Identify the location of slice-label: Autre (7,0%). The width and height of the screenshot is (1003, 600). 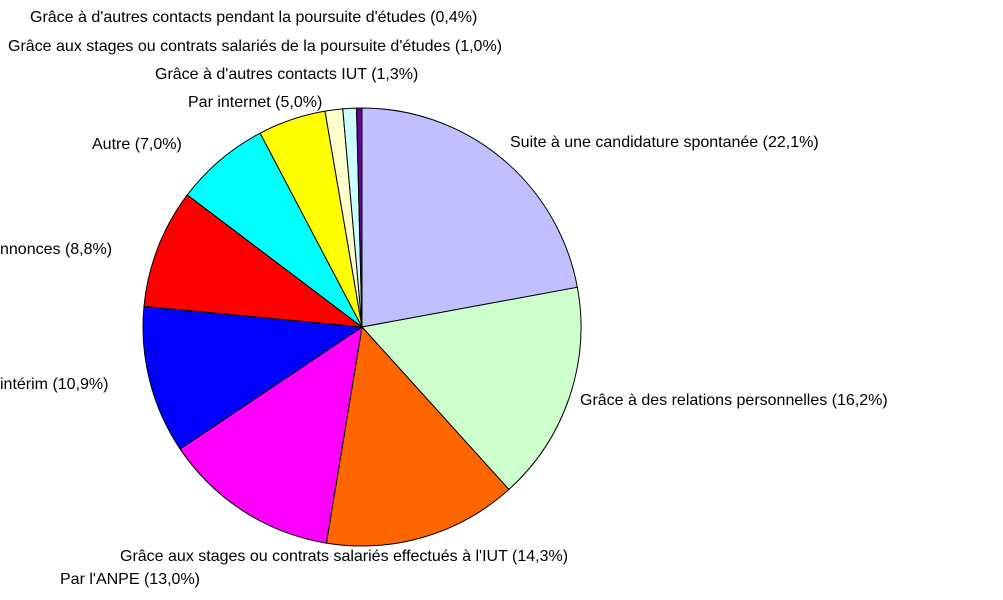
(137, 144).